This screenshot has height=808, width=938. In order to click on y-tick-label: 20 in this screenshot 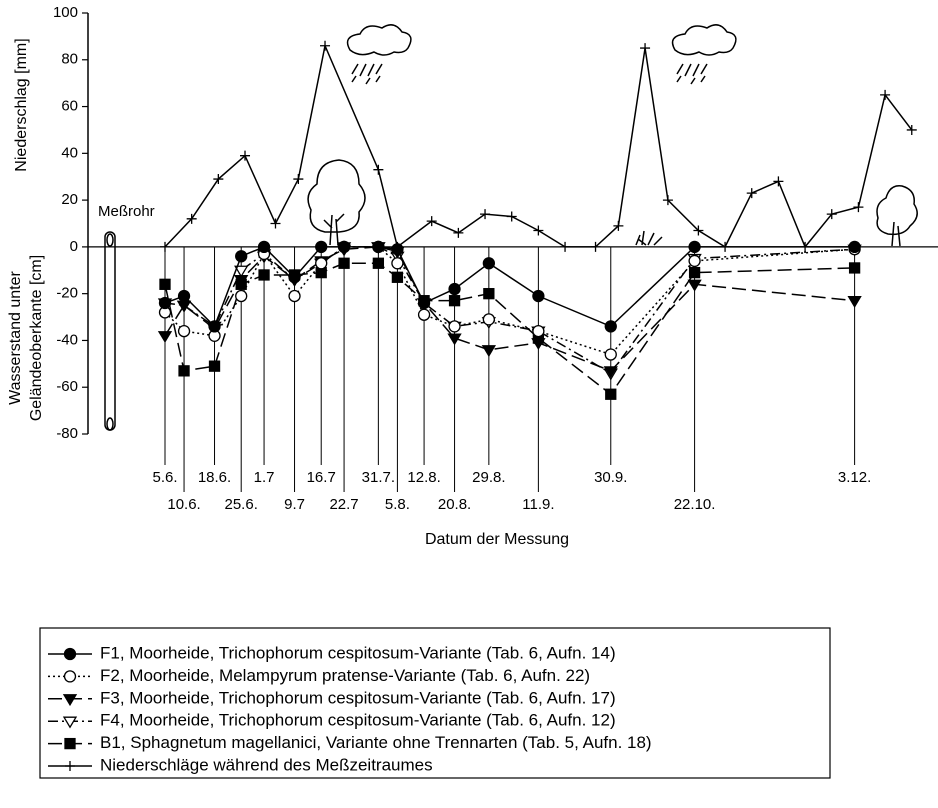, I will do `click(69, 199)`.